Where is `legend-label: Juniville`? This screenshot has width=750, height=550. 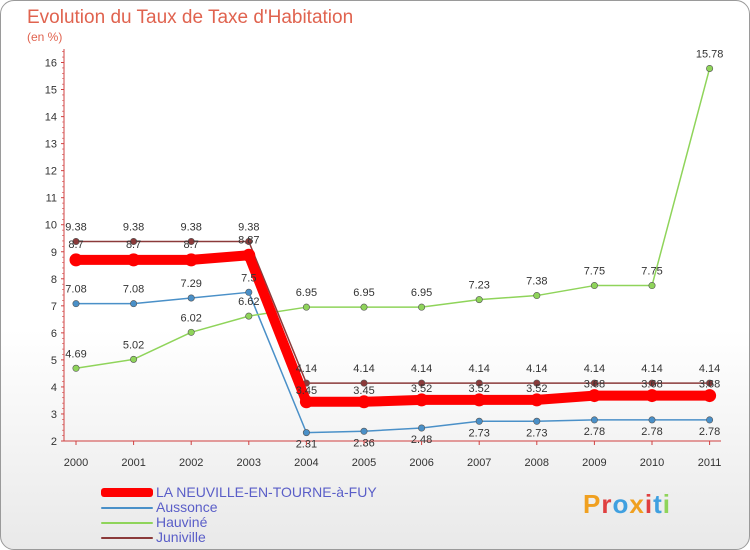 legend-label: Juniville is located at coordinates (181, 537).